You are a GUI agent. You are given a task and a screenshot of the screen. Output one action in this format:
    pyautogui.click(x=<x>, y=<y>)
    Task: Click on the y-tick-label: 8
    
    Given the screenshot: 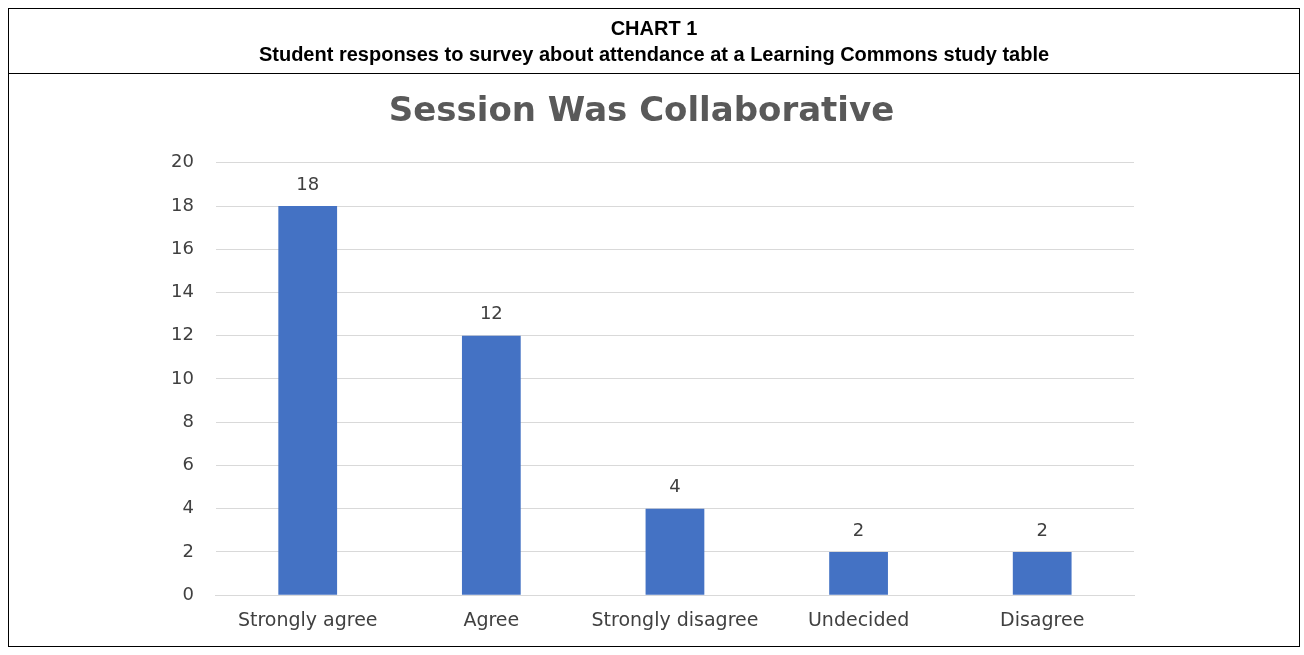 What is the action you would take?
    pyautogui.click(x=188, y=420)
    